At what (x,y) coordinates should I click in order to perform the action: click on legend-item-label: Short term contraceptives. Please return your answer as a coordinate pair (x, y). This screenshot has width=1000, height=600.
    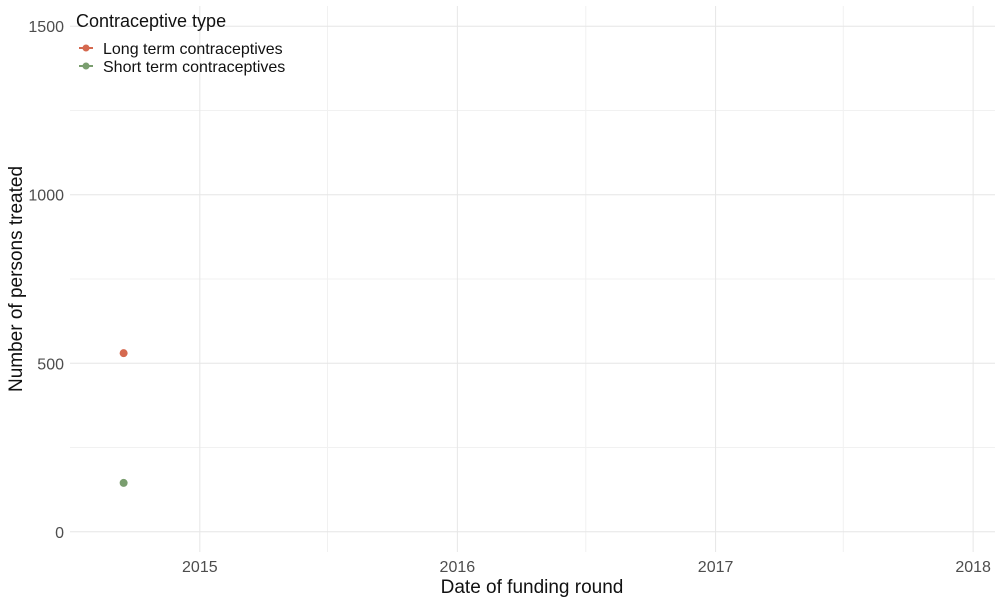
    Looking at the image, I should click on (194, 67).